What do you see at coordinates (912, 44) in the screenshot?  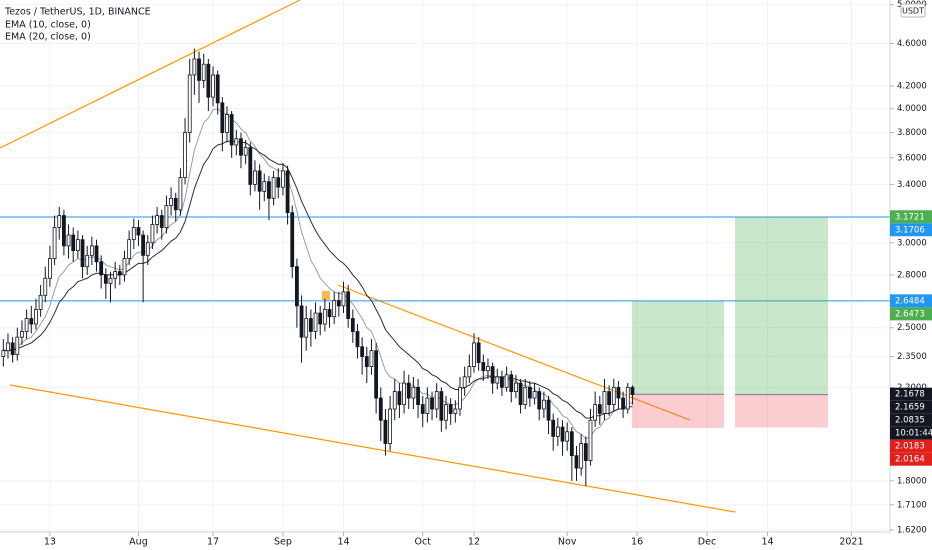 I see `y-tick-label: 4.6000` at bounding box center [912, 44].